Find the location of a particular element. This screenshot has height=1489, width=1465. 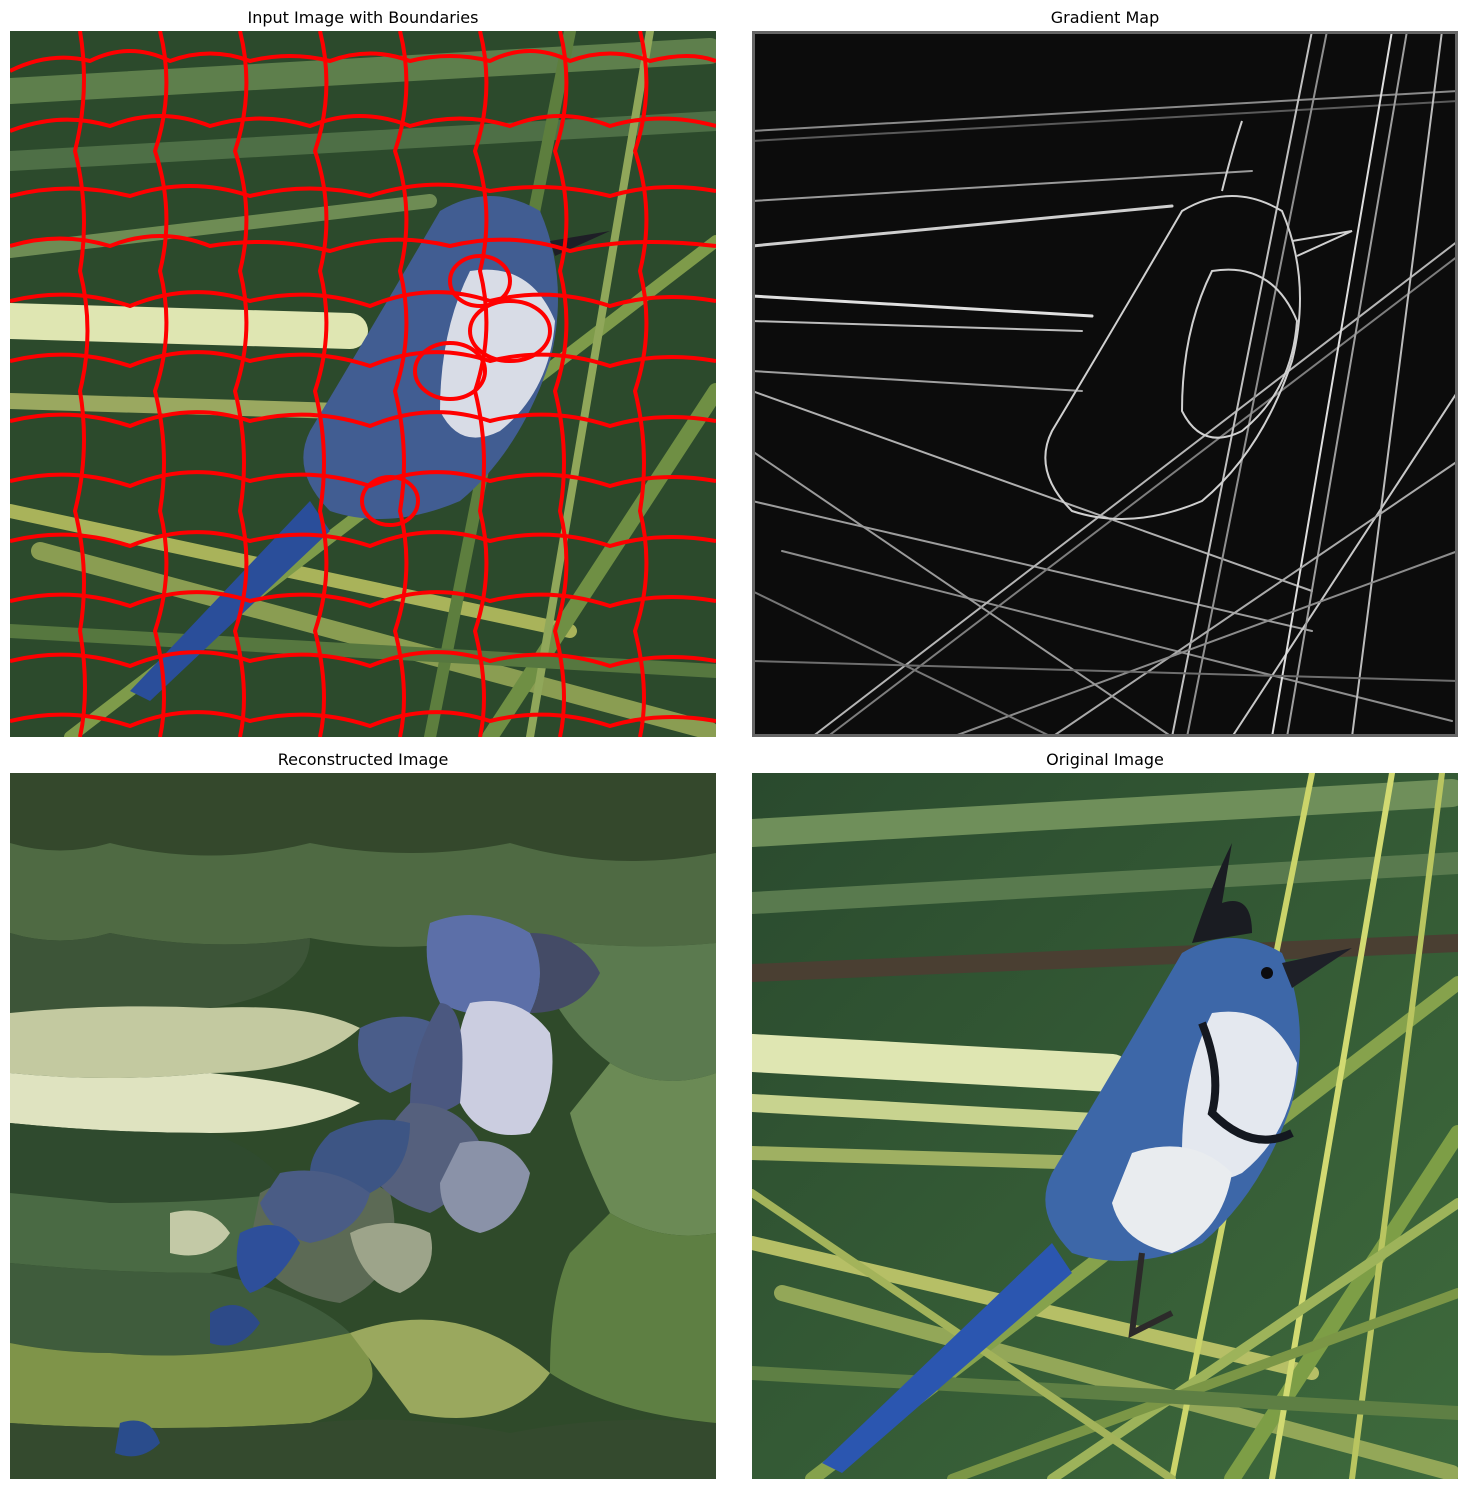

panel-title: Original Image is located at coordinates (1105, 759).